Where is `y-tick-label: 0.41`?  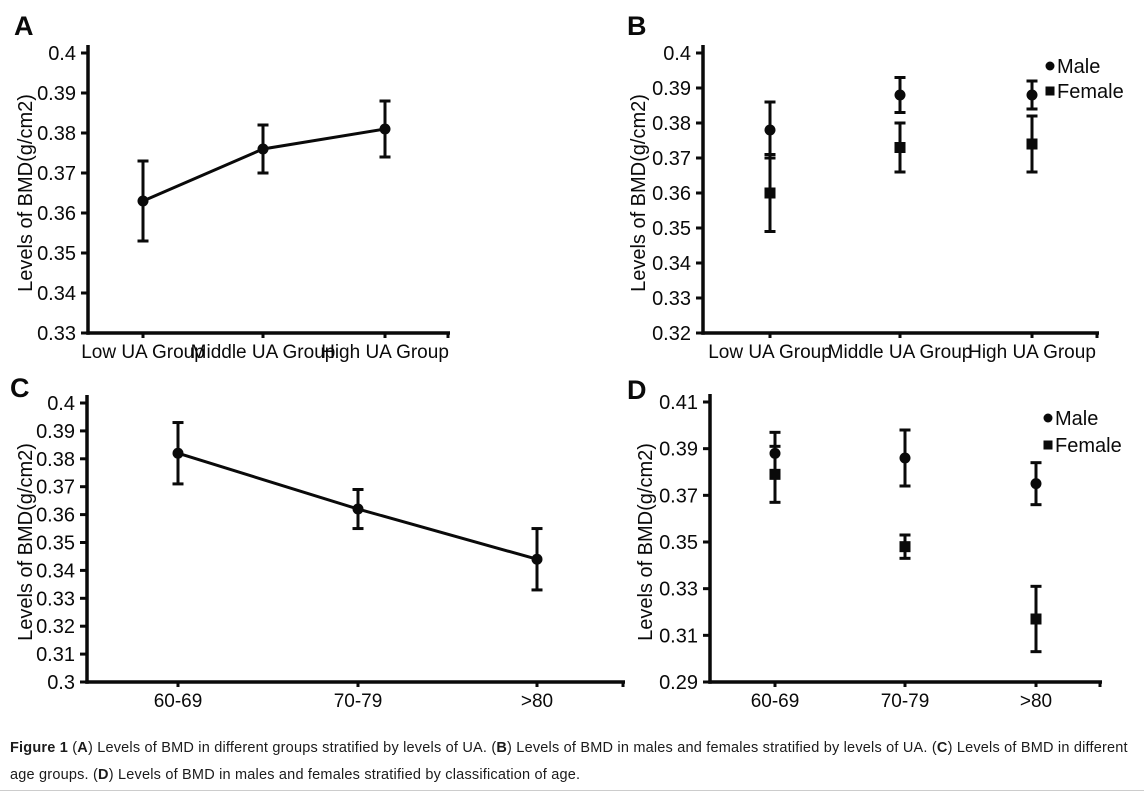
y-tick-label: 0.41 is located at coordinates (678, 403).